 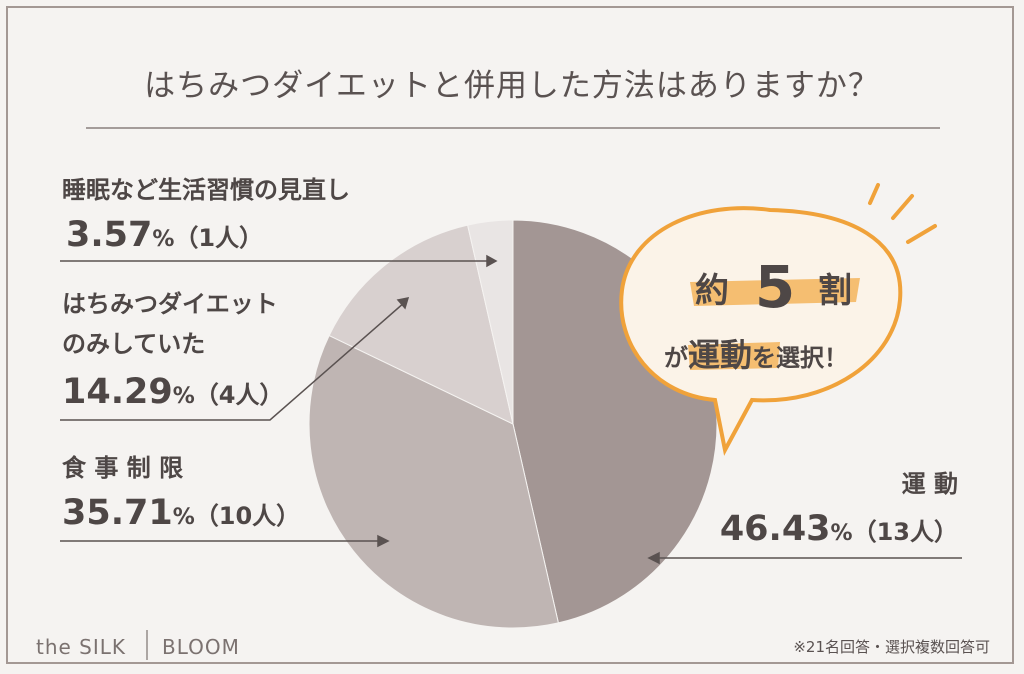 I want to click on callout-sub: が運動を選択！, so click(x=756, y=355).